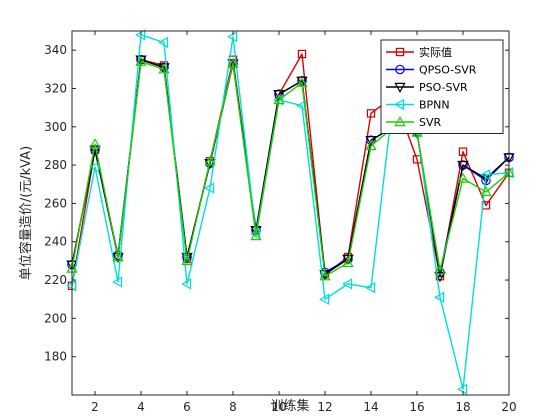 The image size is (560, 420). What do you see at coordinates (434, 105) in the screenshot?
I see `legend-label: BPNN` at bounding box center [434, 105].